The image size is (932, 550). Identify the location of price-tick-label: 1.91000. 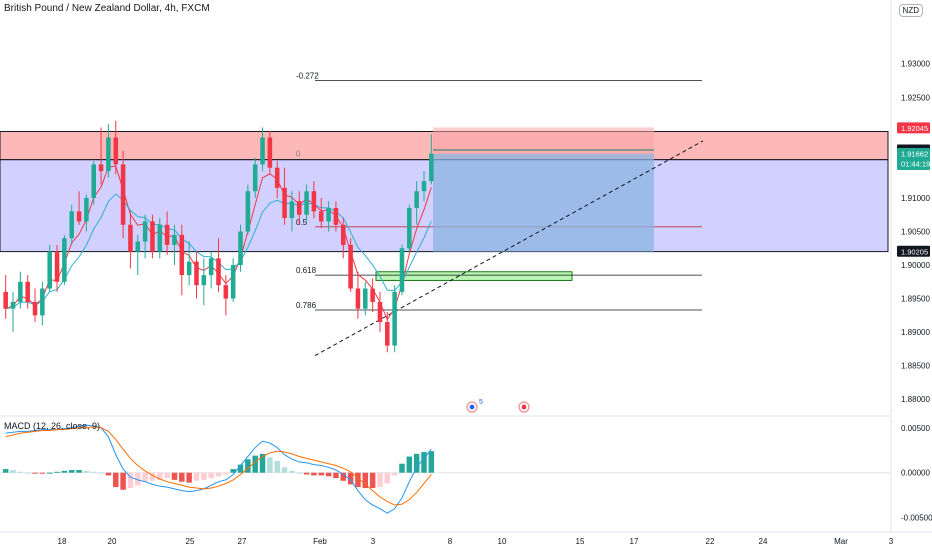
(915, 198).